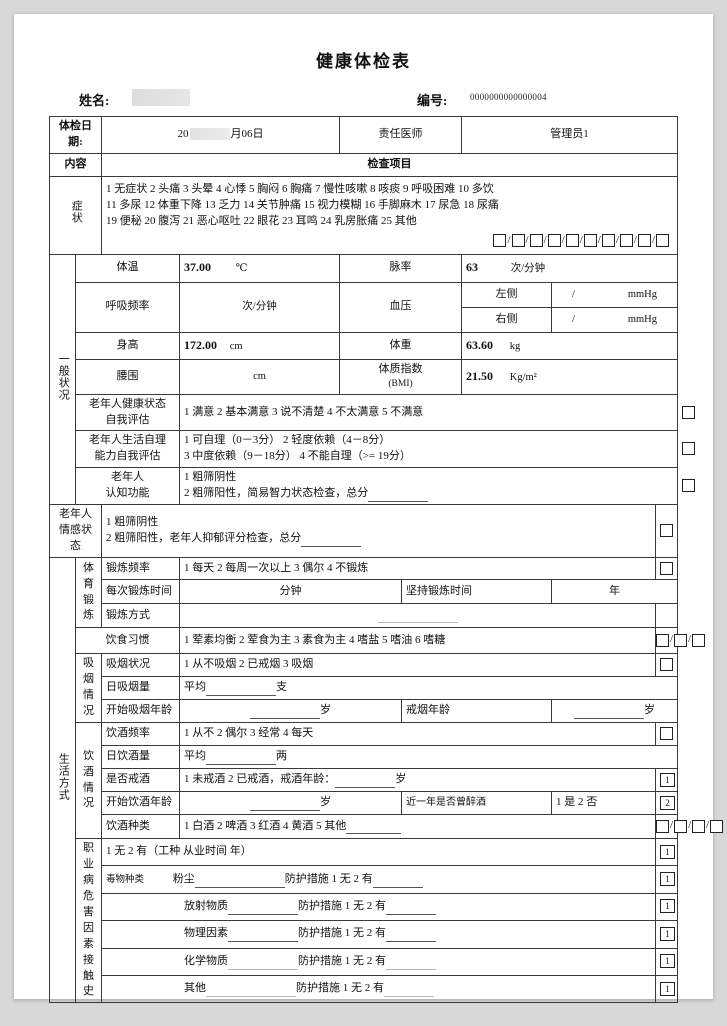 The height and width of the screenshot is (1026, 727). Describe the element at coordinates (410, 909) in the screenshot. I see `protect-radiation-blank` at that location.